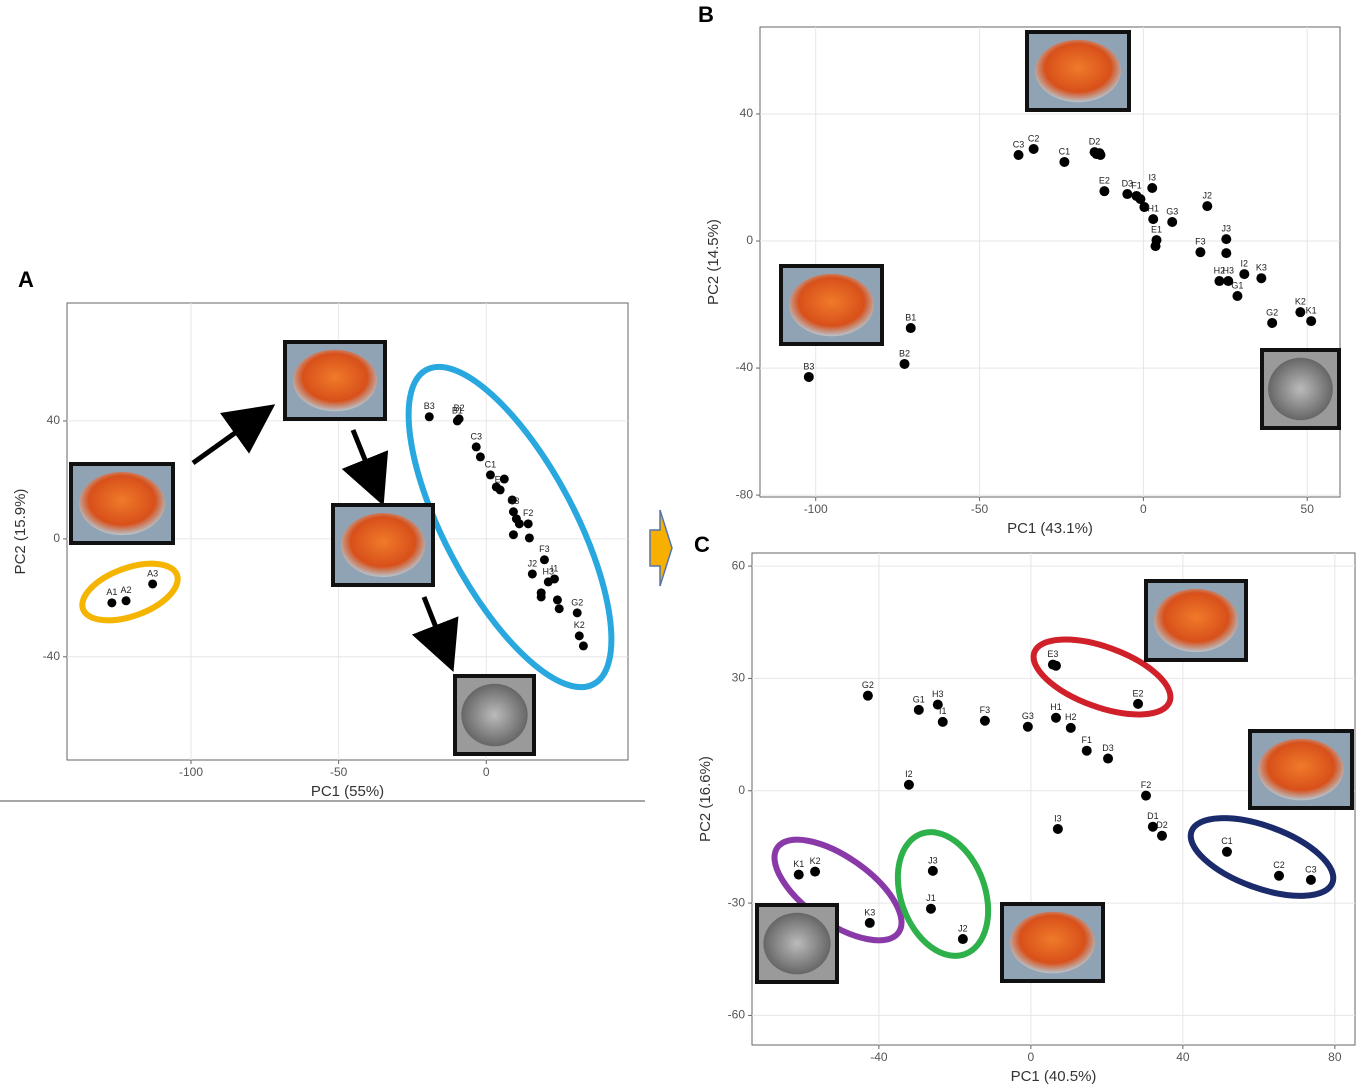 Image resolution: width=1368 pixels, height=1092 pixels. Describe the element at coordinates (737, 902) in the screenshot. I see `y-tick-label: -30` at that location.